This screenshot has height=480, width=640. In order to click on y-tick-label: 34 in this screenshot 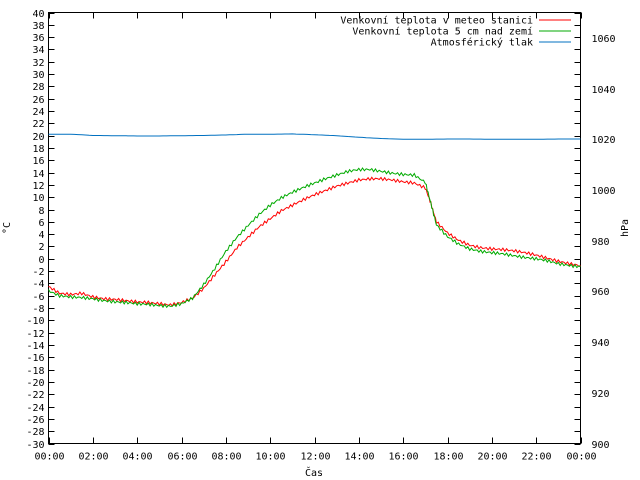, I will do `click(38, 50)`.